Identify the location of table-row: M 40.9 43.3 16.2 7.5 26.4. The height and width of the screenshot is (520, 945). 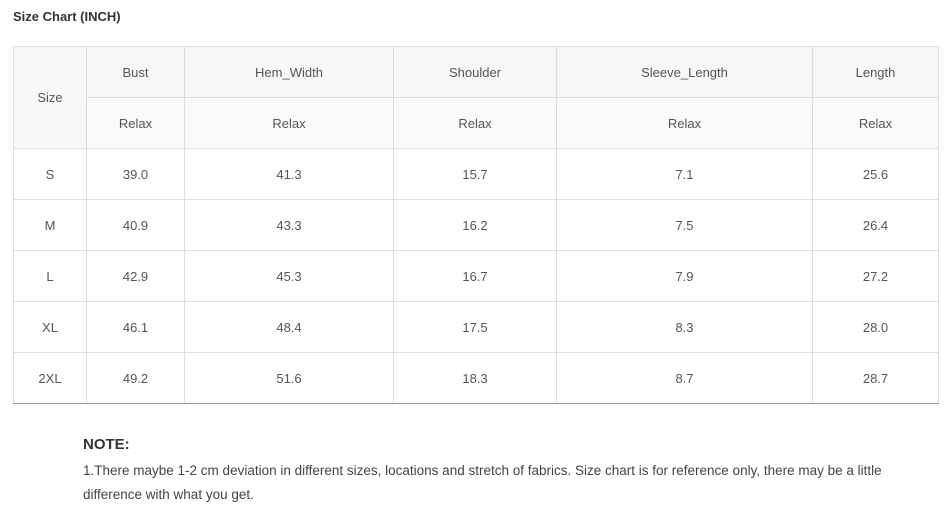
(476, 225).